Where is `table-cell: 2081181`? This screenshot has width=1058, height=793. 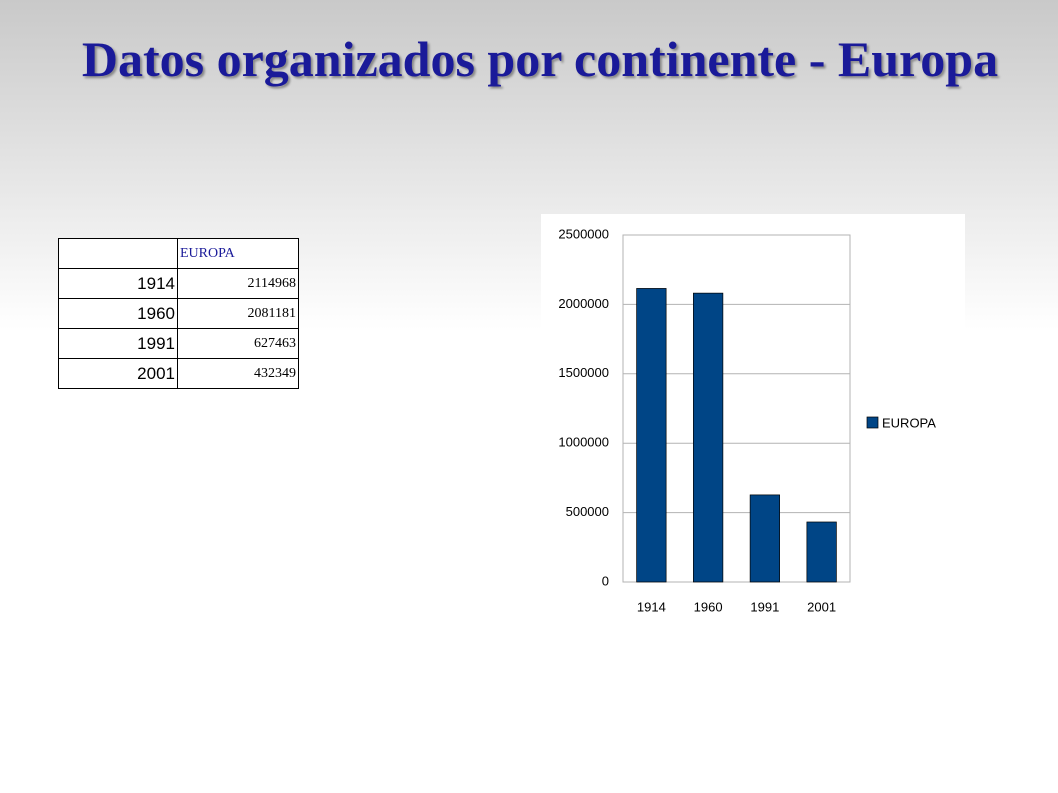
table-cell: 2081181 is located at coordinates (238, 313).